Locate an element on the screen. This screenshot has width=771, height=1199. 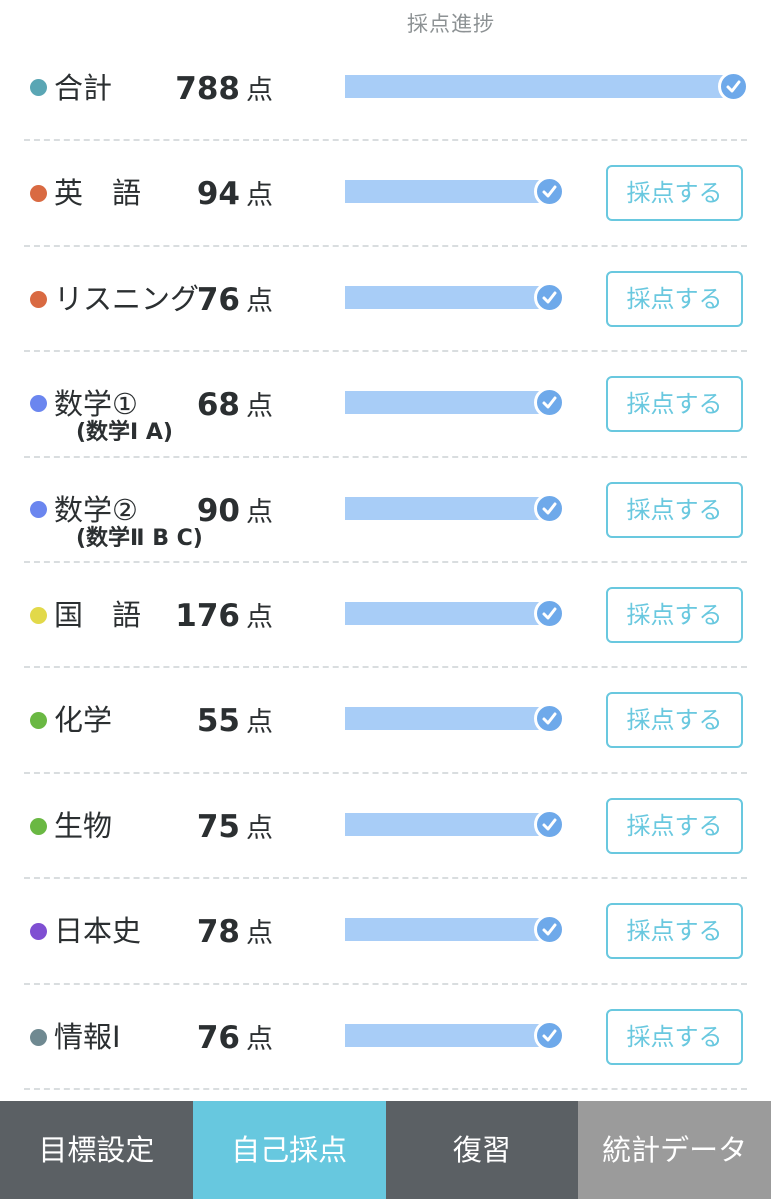
subject-row-information-1: 情報Ⅰ 76 点 採点する is located at coordinates (385, 1037).